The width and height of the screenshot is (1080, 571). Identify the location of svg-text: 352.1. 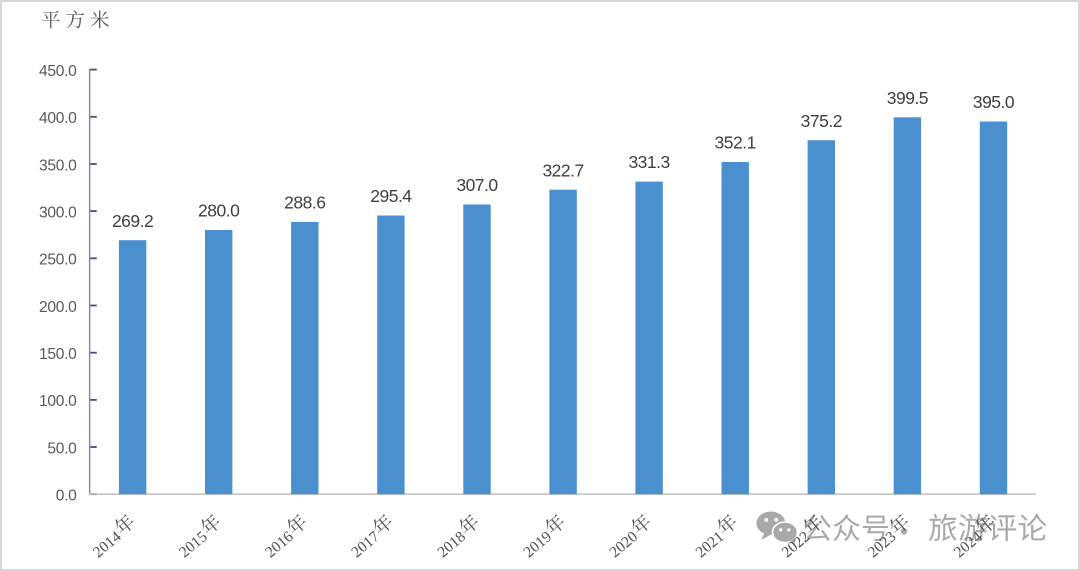
(735, 143).